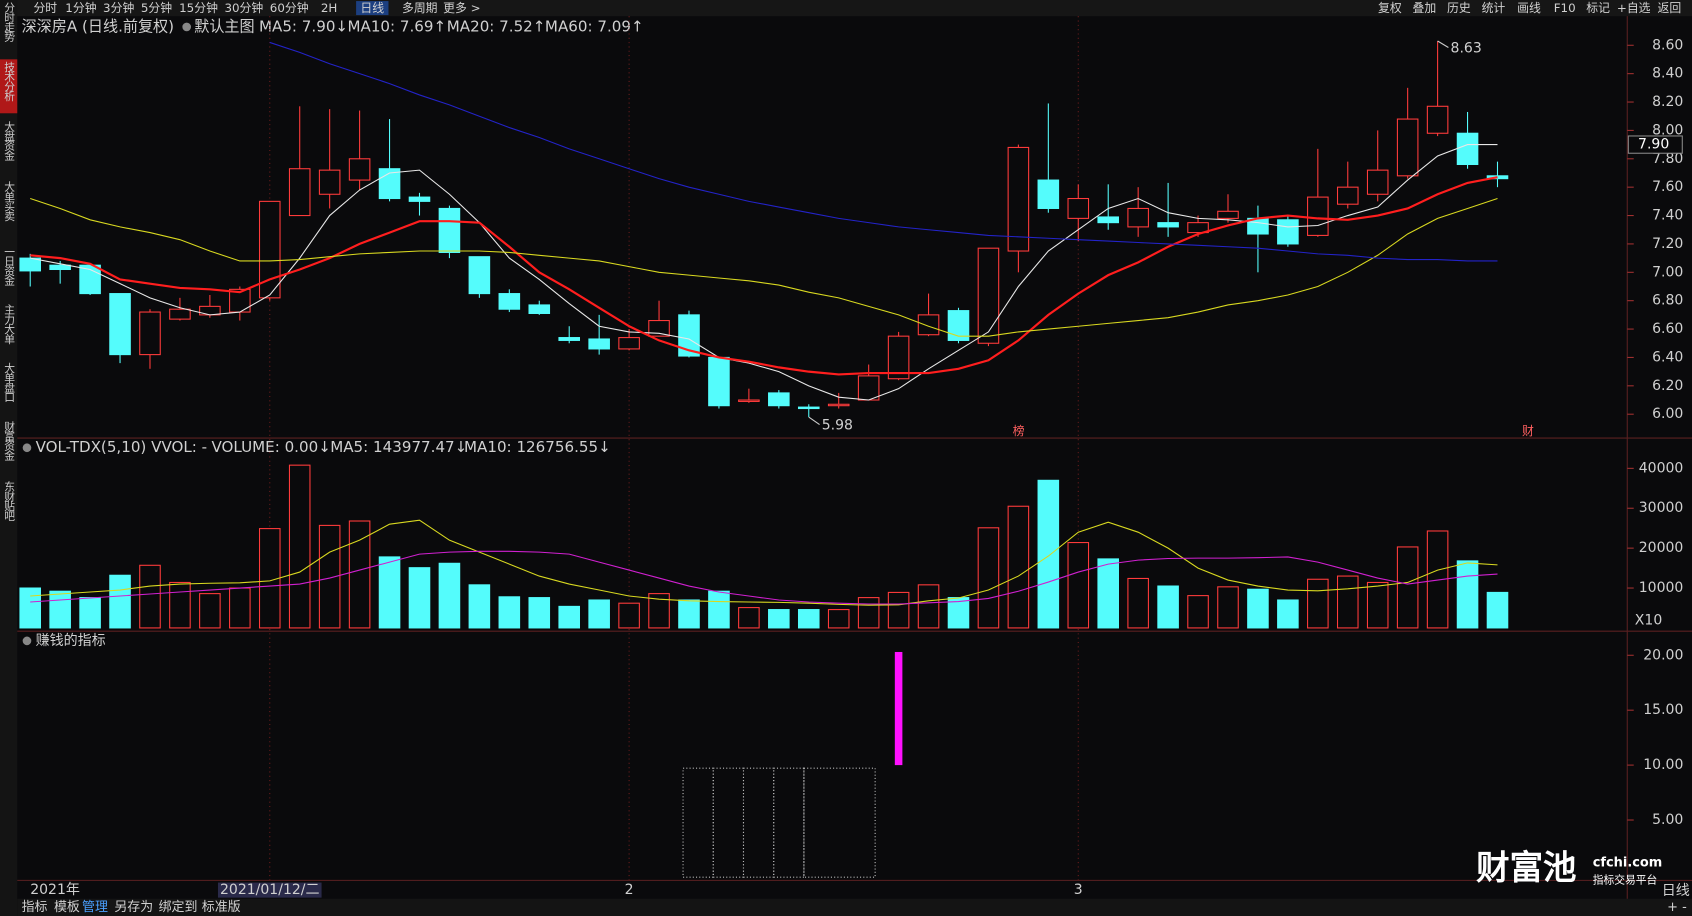  I want to click on period-tab: 更多 >, so click(461, 8).